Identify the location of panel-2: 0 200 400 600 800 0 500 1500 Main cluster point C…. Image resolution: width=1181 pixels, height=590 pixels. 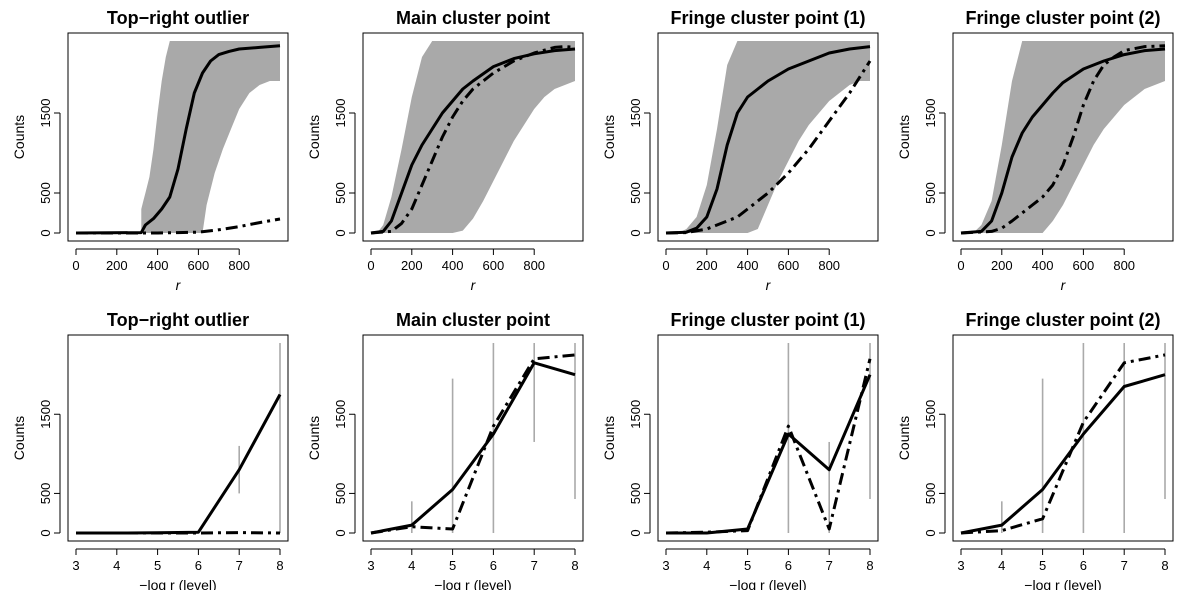
(445, 150).